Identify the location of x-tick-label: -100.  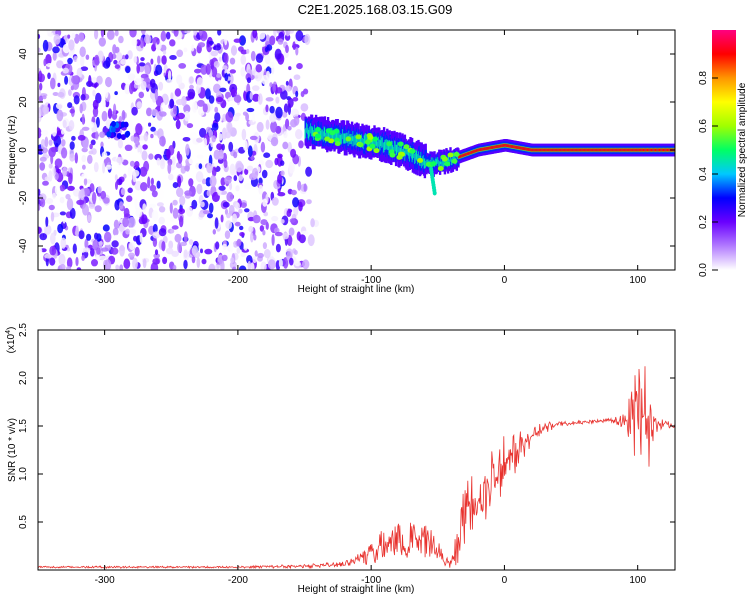
(371, 280).